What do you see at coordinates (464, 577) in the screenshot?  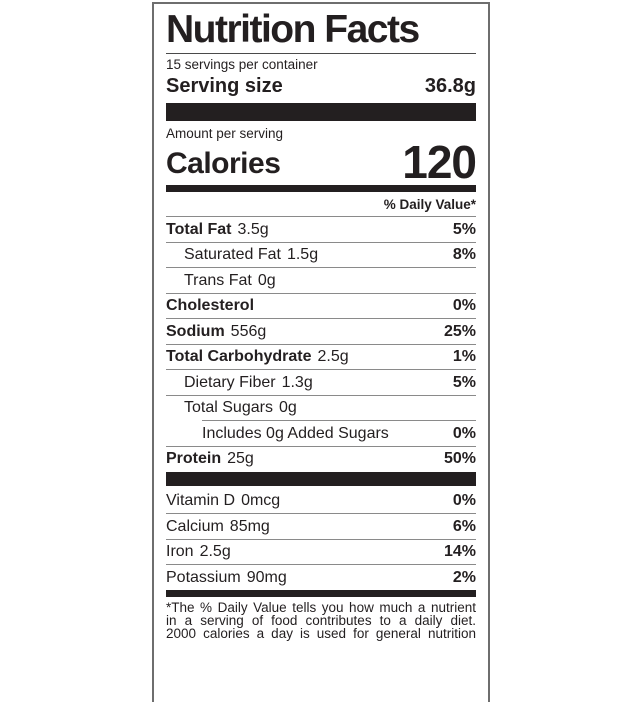 I see `nutrient-daily-value: 2%` at bounding box center [464, 577].